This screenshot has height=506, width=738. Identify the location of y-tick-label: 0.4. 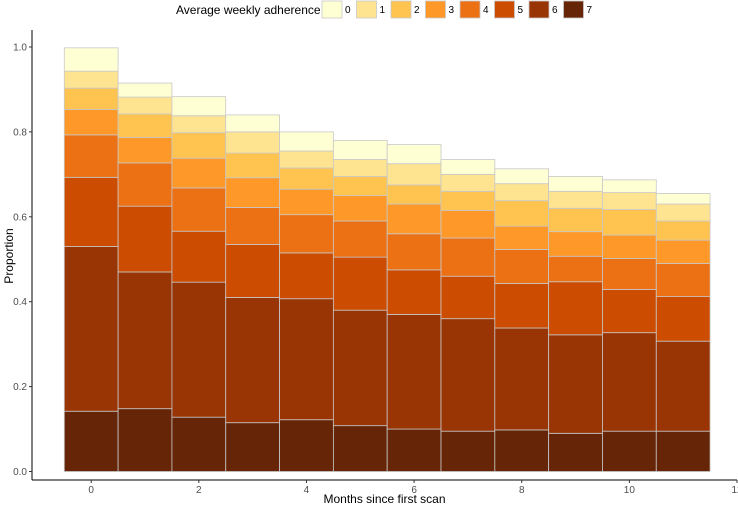
(20, 302).